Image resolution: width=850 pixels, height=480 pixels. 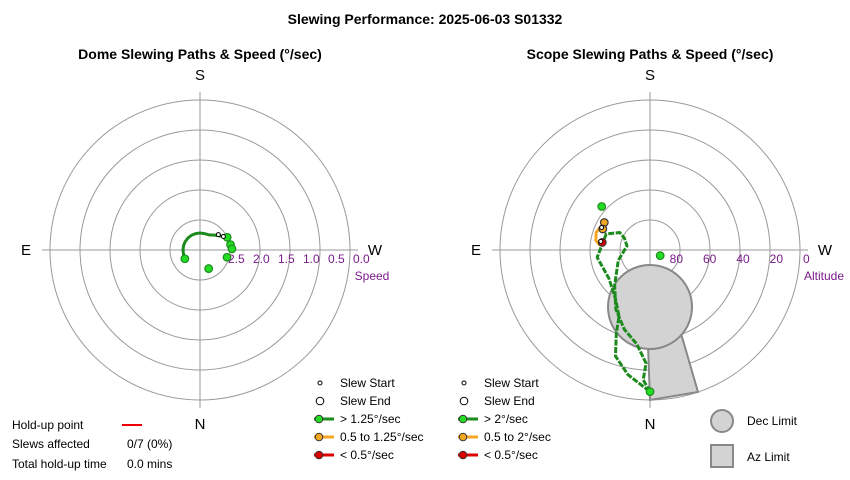 I want to click on scope-legend-end-label: Slew End, so click(x=509, y=401).